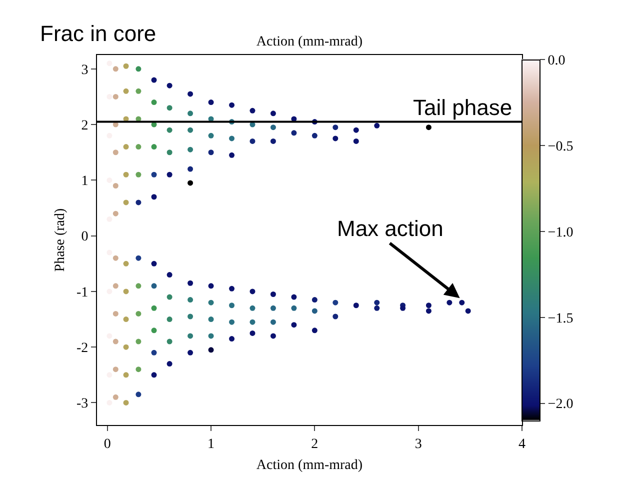 This screenshot has height=495, width=633. Describe the element at coordinates (561, 318) in the screenshot. I see `color-bar-label: −1.5` at that location.